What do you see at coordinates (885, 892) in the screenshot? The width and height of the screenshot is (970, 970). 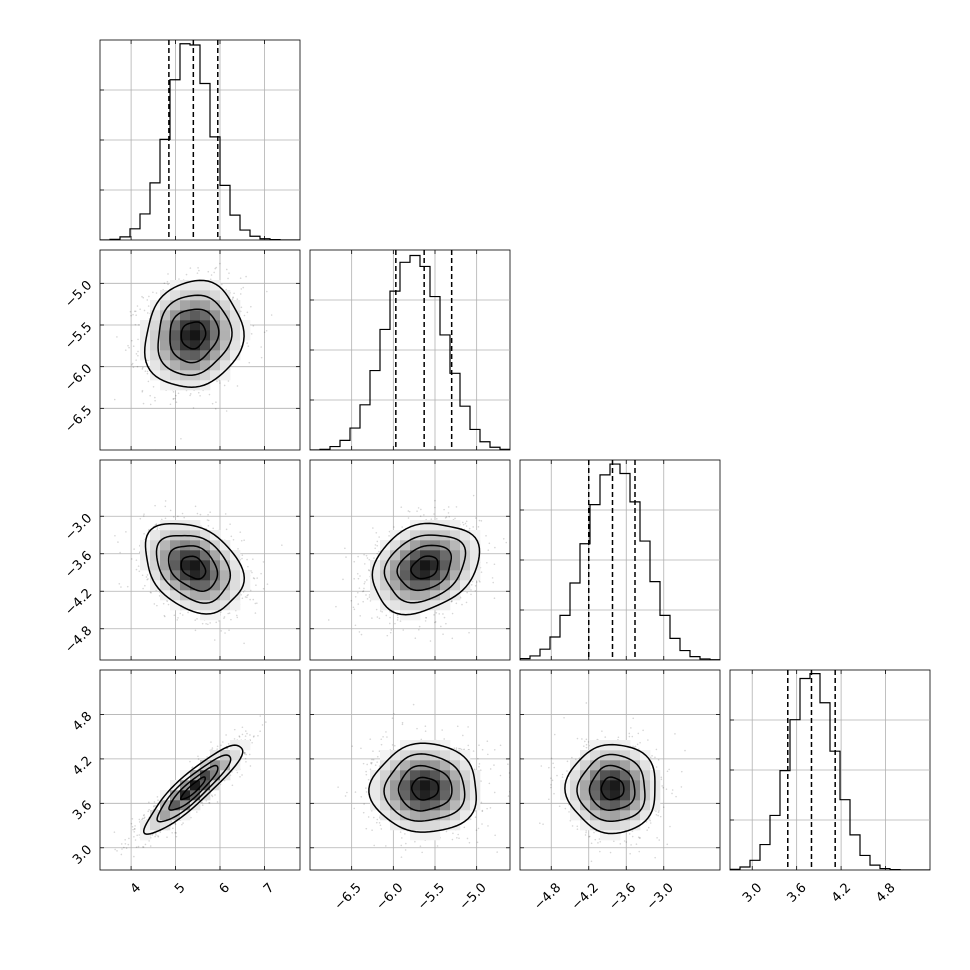 I see `x-tick-label: 4.8` at bounding box center [885, 892].